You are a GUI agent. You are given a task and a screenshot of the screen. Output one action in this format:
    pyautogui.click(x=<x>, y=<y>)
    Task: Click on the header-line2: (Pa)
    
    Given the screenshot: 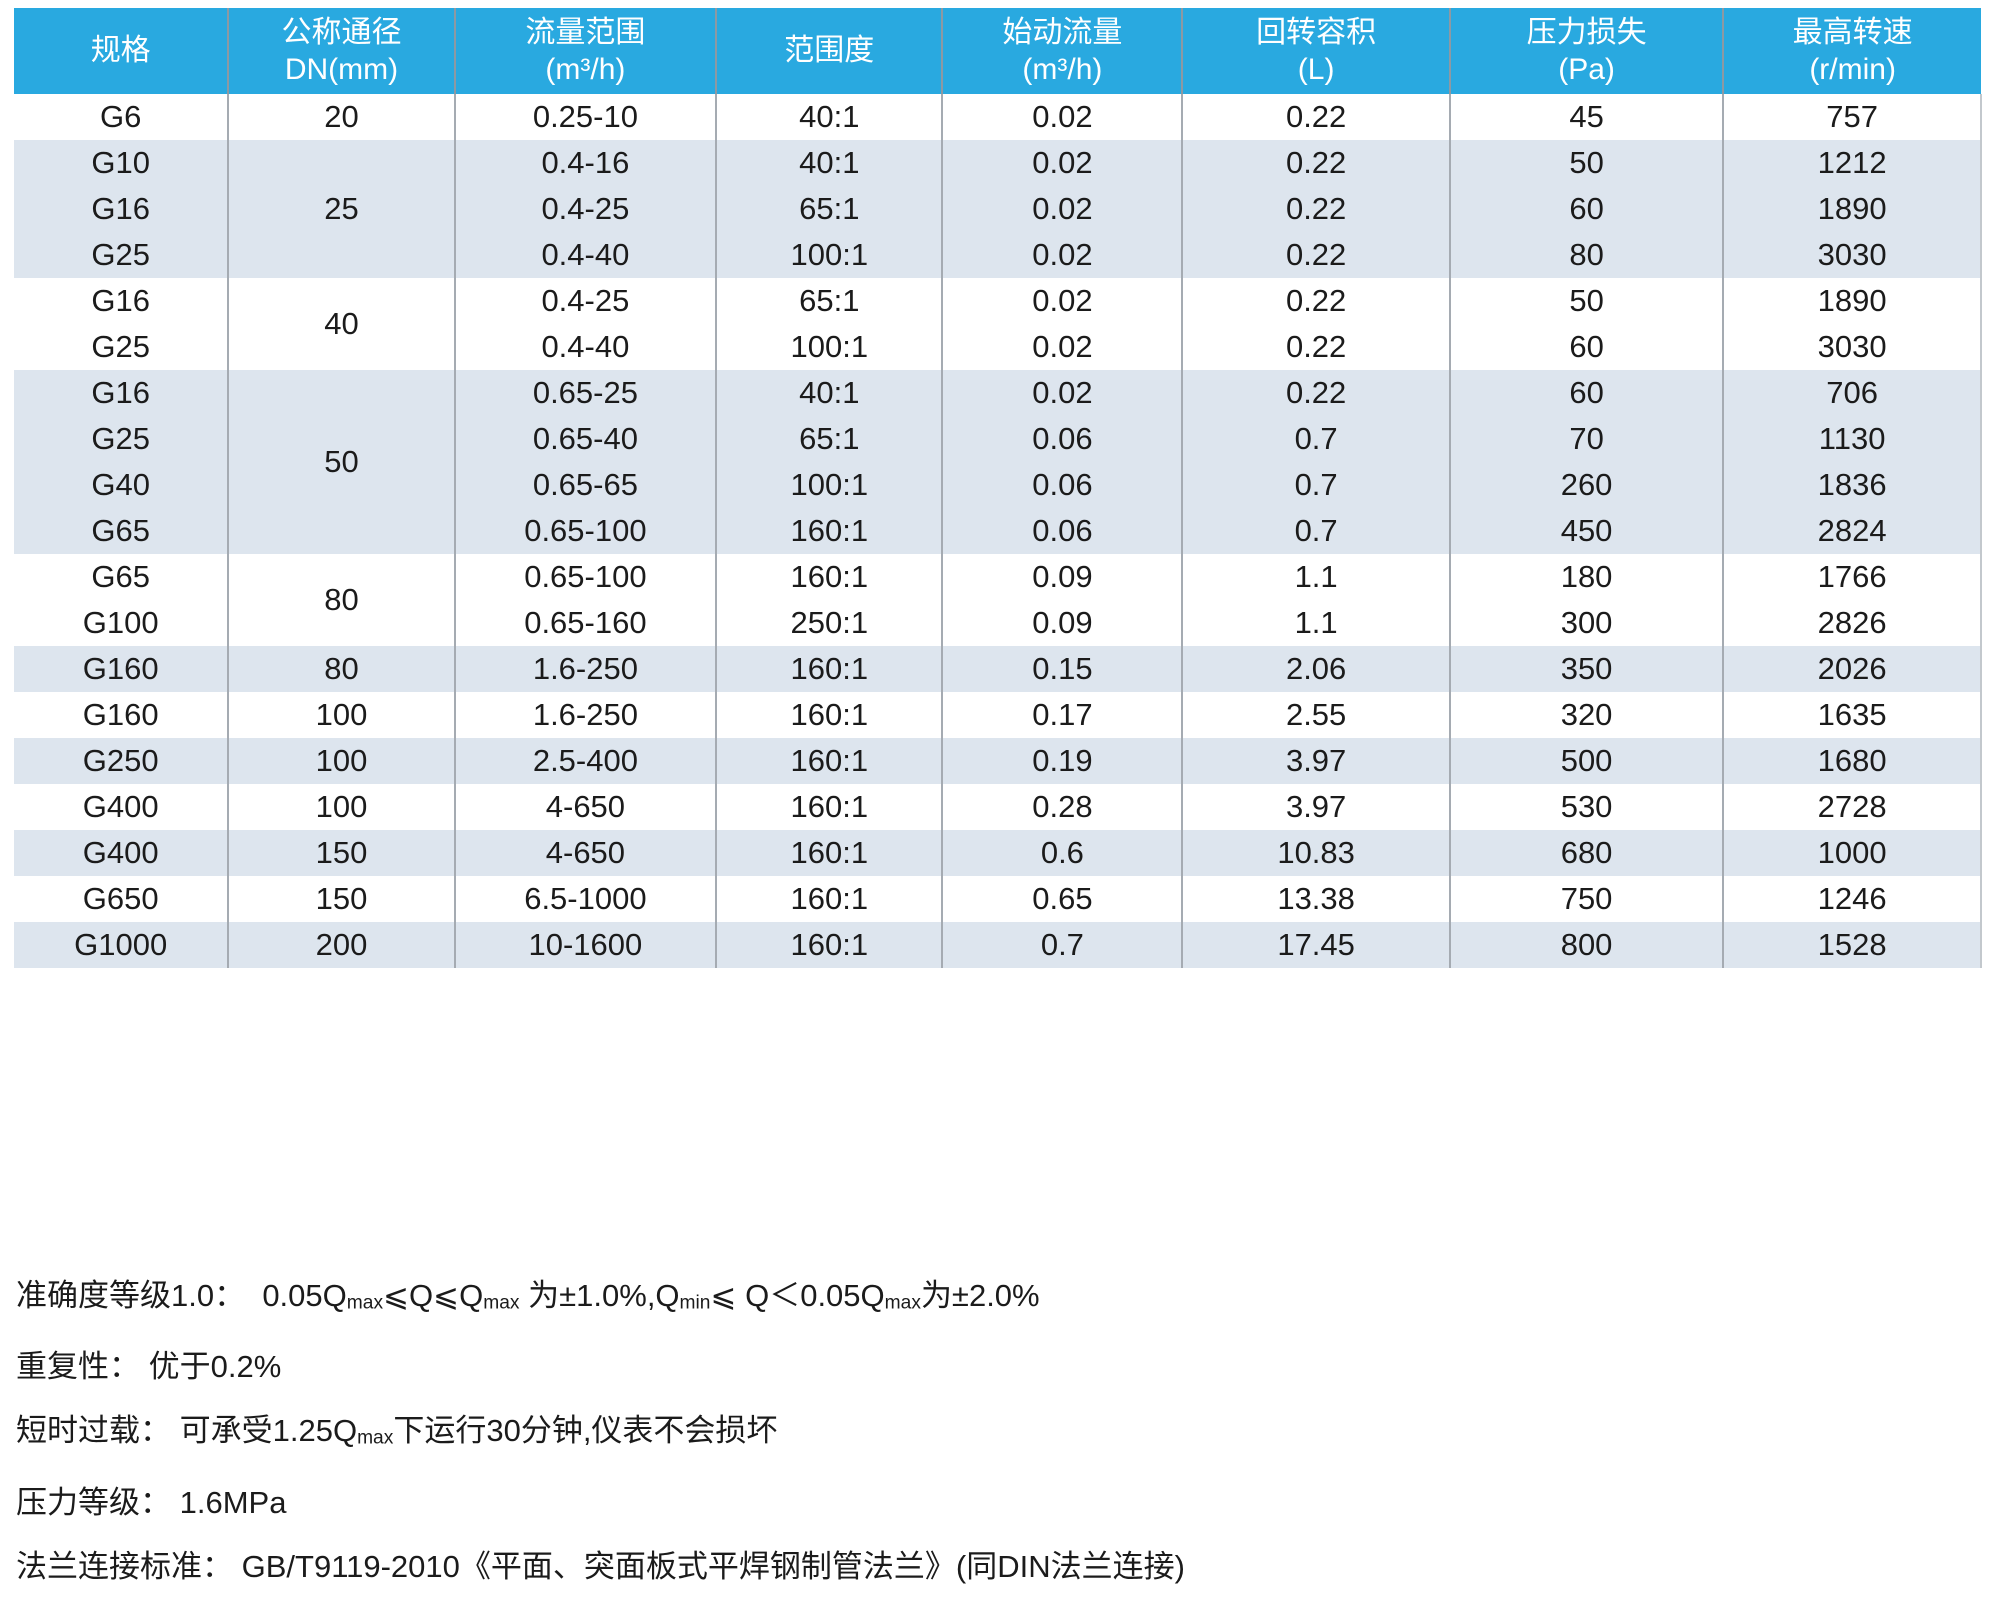 What is the action you would take?
    pyautogui.click(x=1586, y=69)
    